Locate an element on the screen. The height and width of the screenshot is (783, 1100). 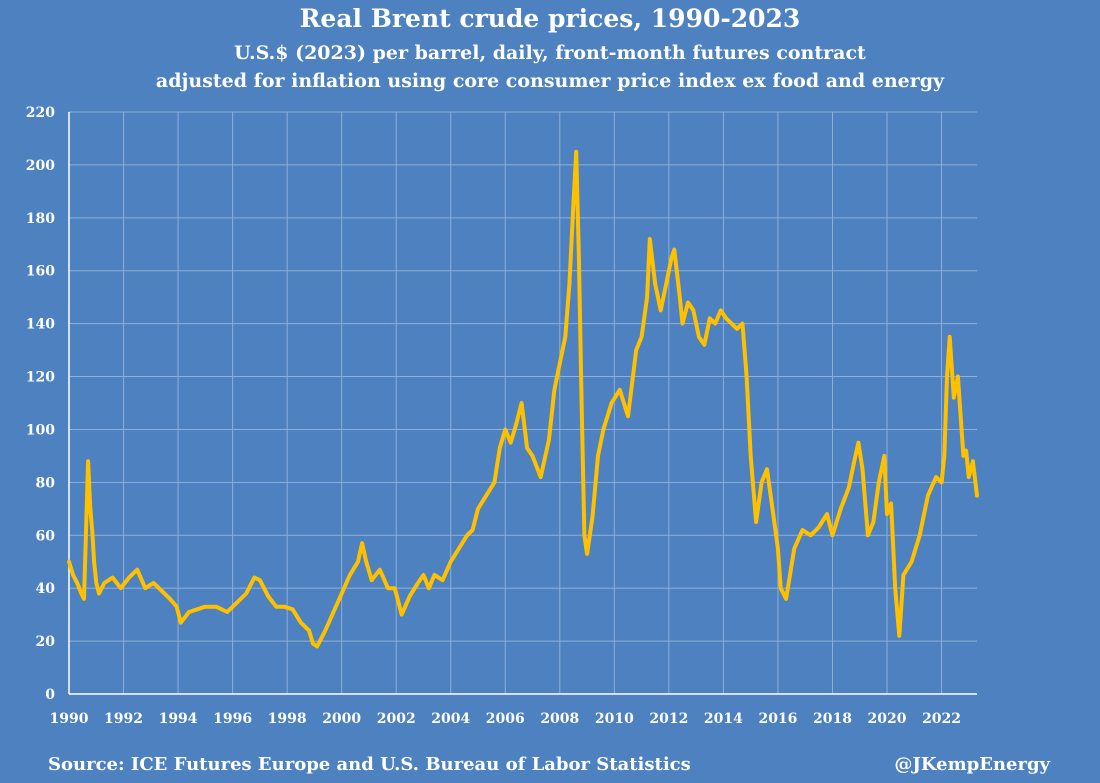
x-tick-label-15: 2020 is located at coordinates (887, 719).